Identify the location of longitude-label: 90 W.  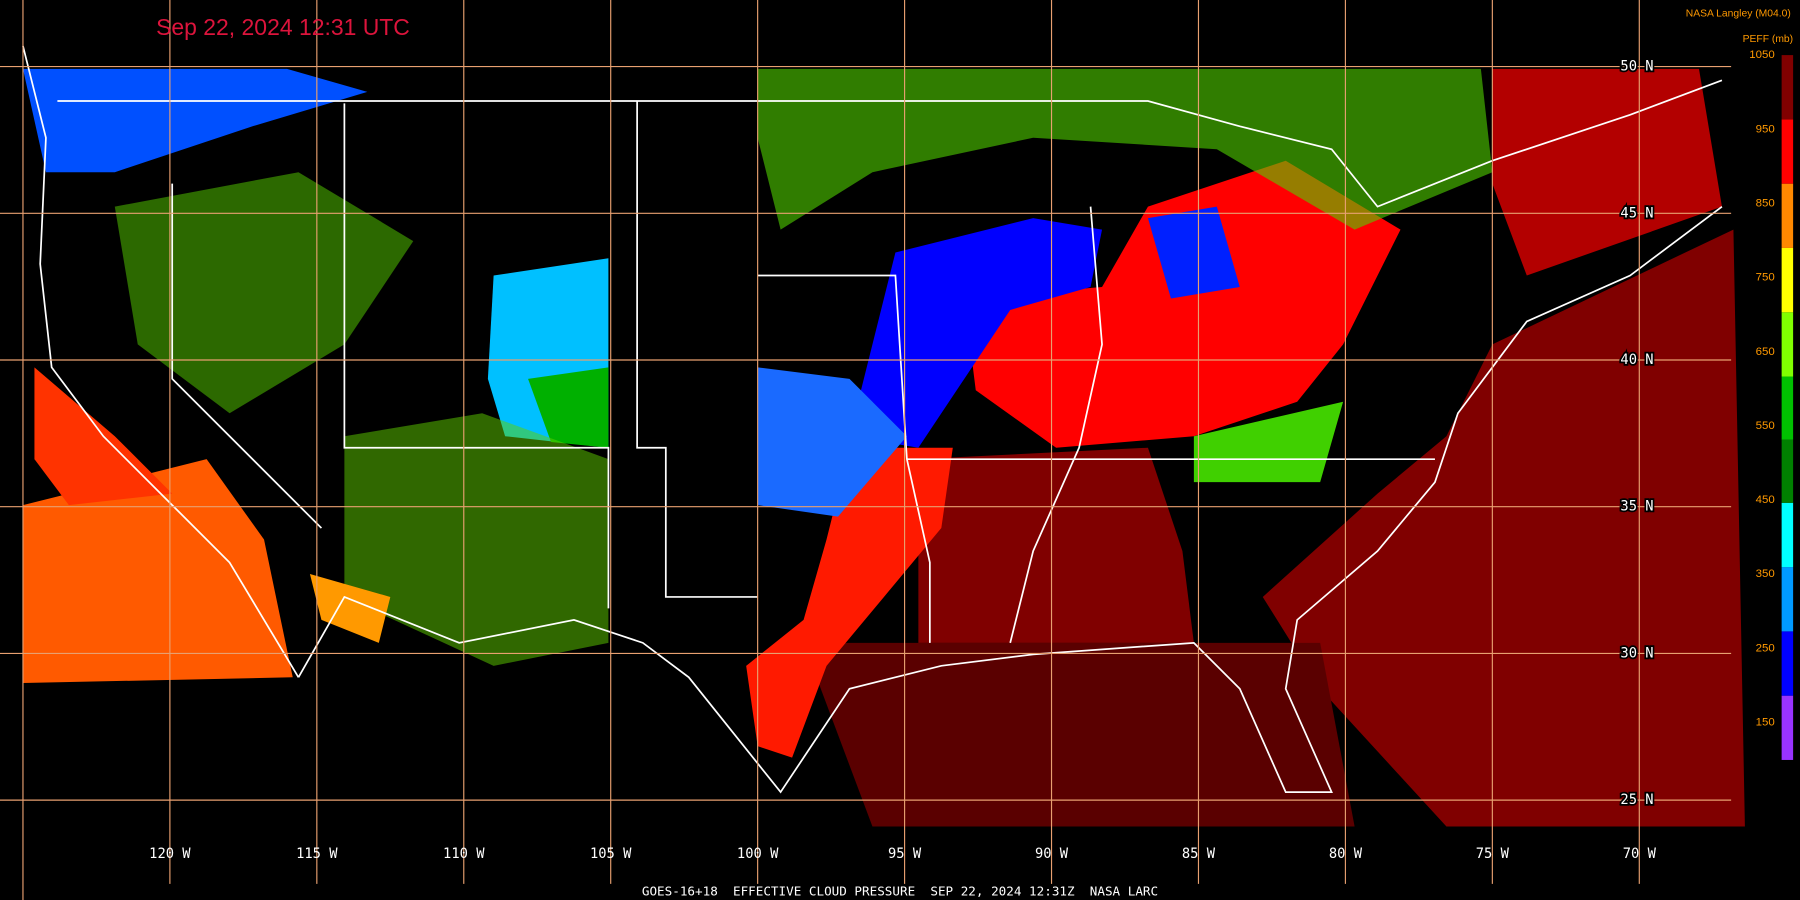
(1052, 854).